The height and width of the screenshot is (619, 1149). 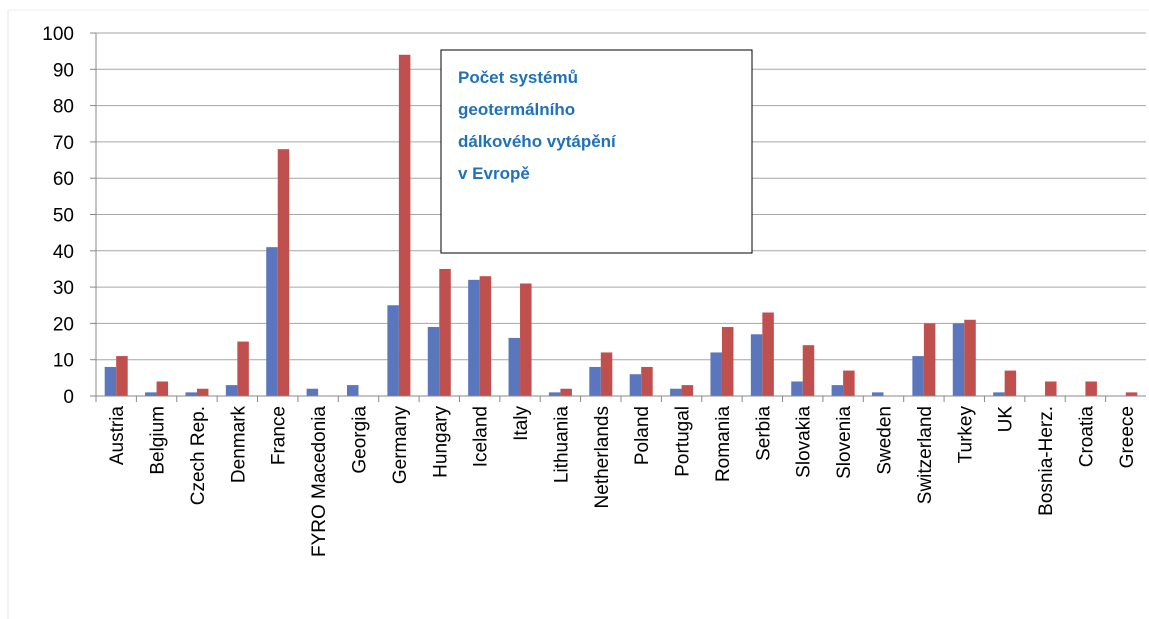 What do you see at coordinates (596, 151) in the screenshot?
I see `annotation-box` at bounding box center [596, 151].